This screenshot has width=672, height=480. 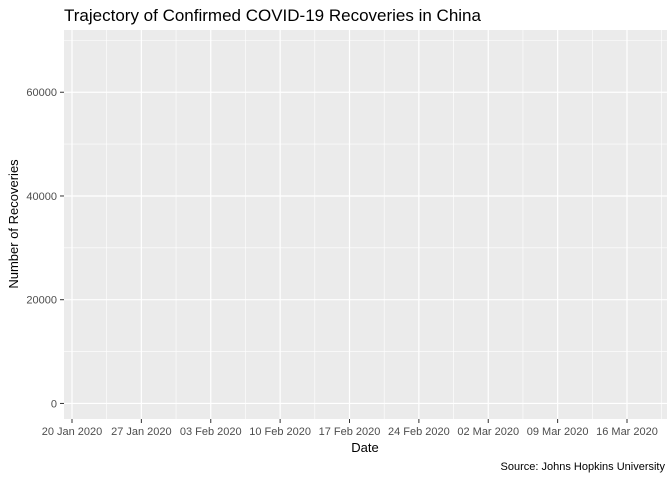 What do you see at coordinates (488, 432) in the screenshot?
I see `x-tick-label: 02 Mar 2020` at bounding box center [488, 432].